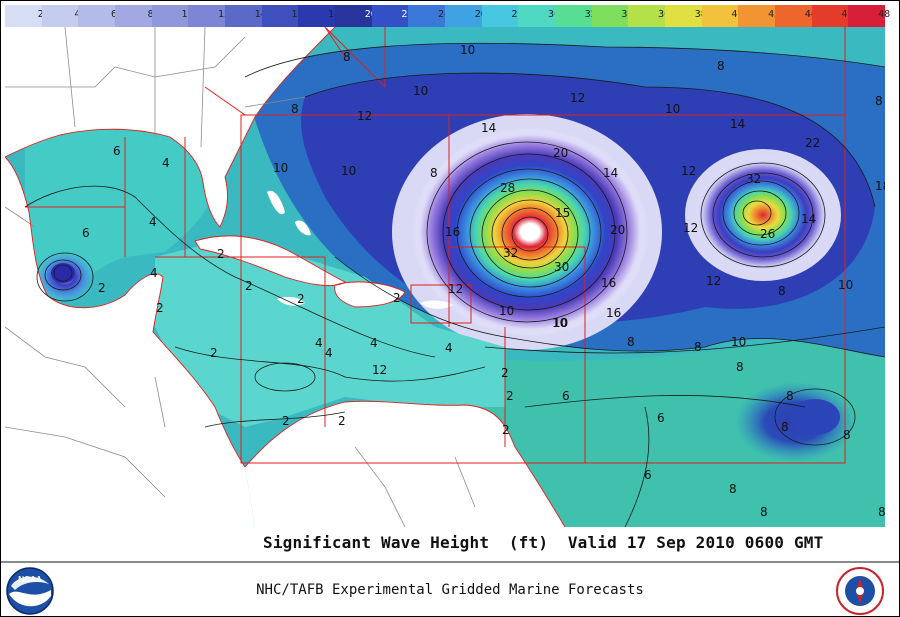 This screenshot has height=617, width=900. Describe the element at coordinates (590, 14) in the screenshot. I see `color-scale-label: 32` at that location.